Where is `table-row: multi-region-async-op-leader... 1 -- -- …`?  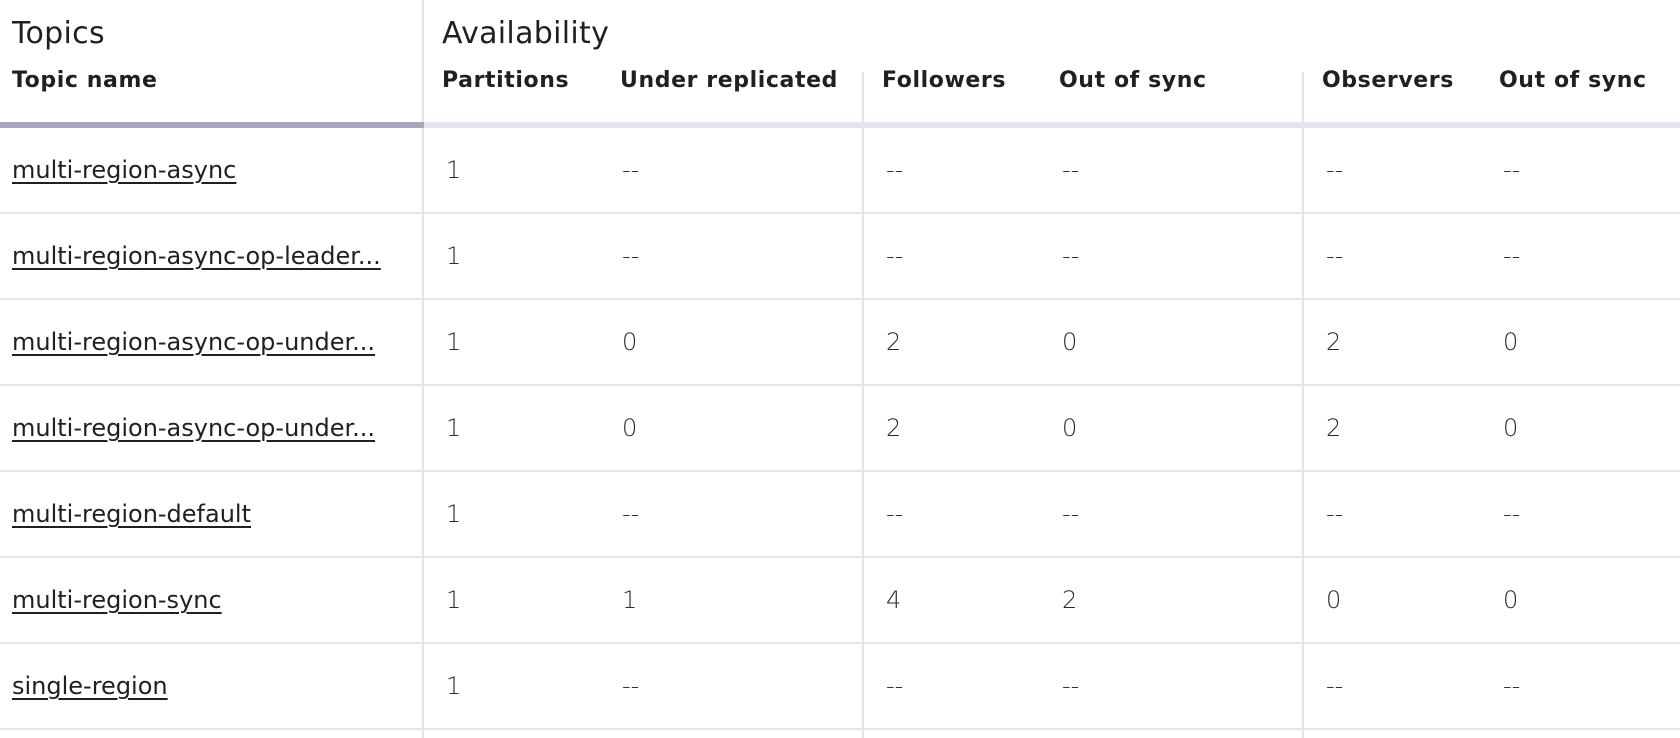 table-row: multi-region-async-op-leader... 1 -- -- … is located at coordinates (840, 257).